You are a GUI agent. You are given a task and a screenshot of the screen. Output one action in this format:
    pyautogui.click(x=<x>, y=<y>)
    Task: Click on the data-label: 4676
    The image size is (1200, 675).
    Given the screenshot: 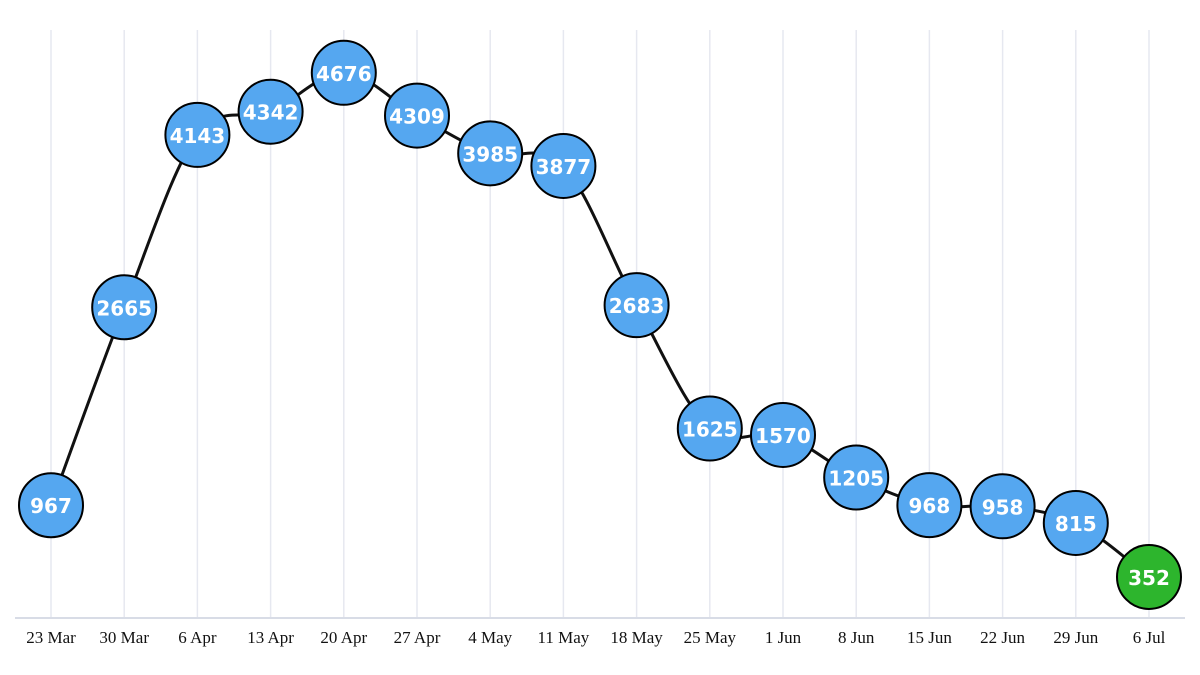 What is the action you would take?
    pyautogui.click(x=344, y=74)
    